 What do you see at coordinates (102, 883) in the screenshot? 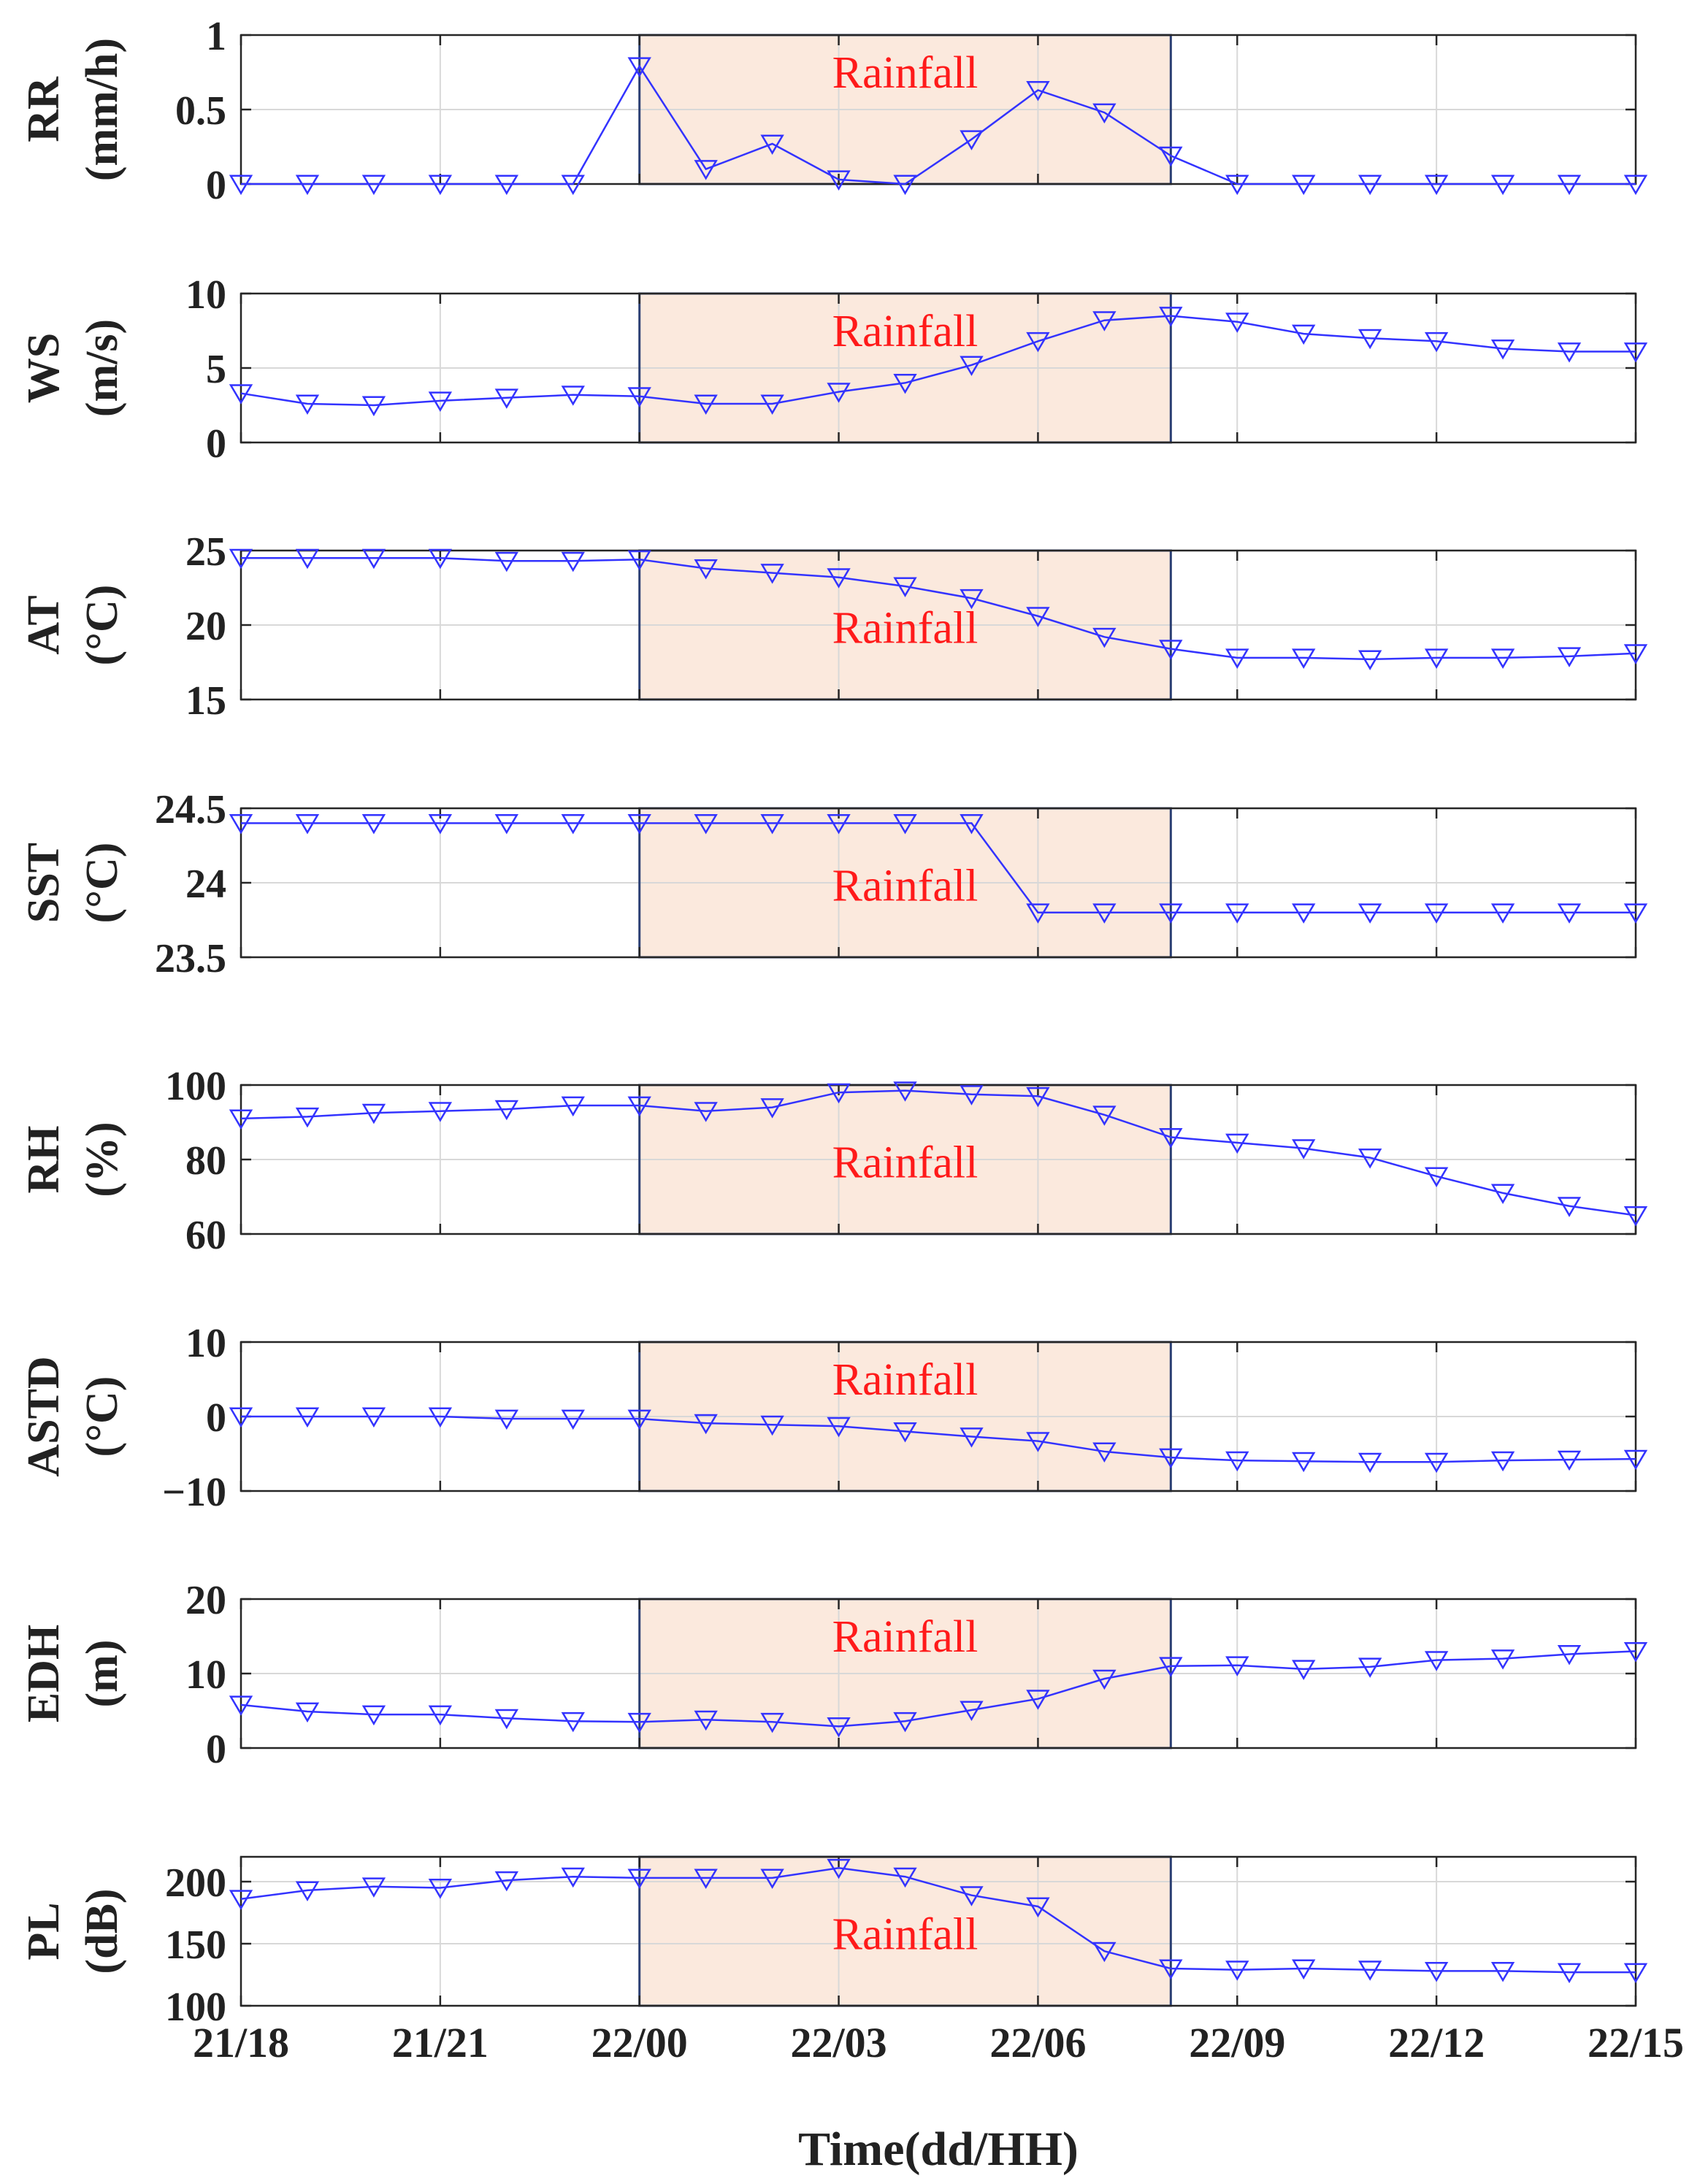
I see `sst-ylabel-unit: (°C)` at bounding box center [102, 883].